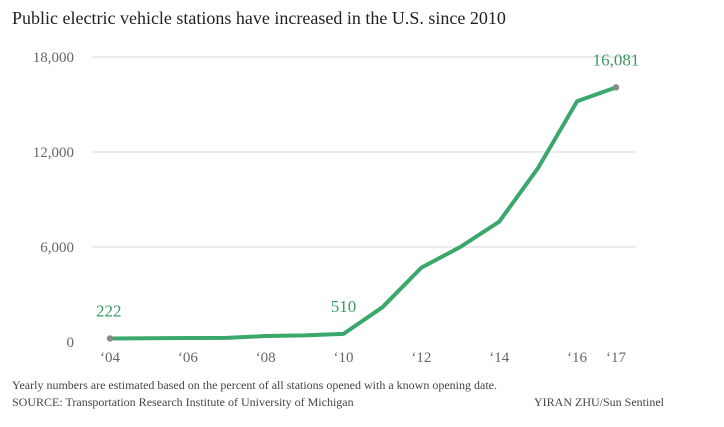  What do you see at coordinates (344, 306) in the screenshot?
I see `data-label: 510` at bounding box center [344, 306].